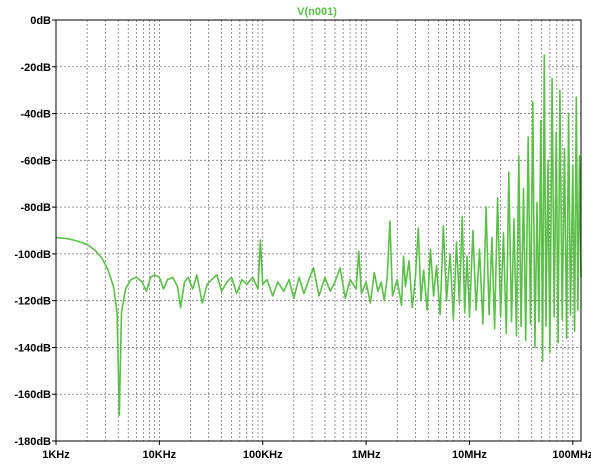  What do you see at coordinates (160, 455) in the screenshot?
I see `x-tick-label: 10KHz` at bounding box center [160, 455].